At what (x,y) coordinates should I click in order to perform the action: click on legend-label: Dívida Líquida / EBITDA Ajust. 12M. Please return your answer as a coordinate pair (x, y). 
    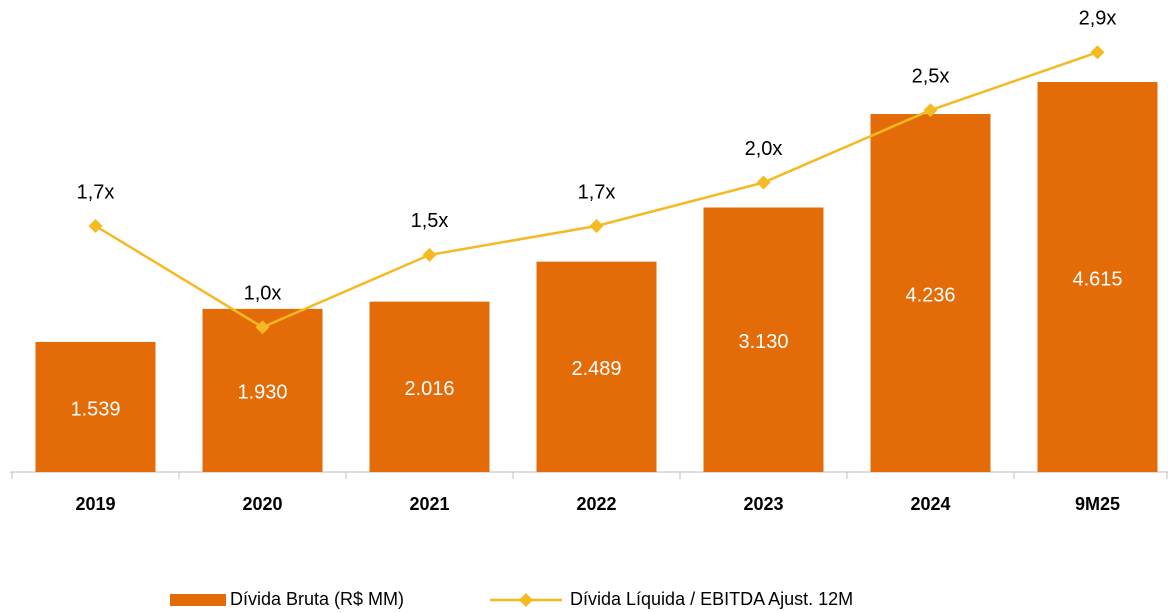
    Looking at the image, I should click on (711, 599).